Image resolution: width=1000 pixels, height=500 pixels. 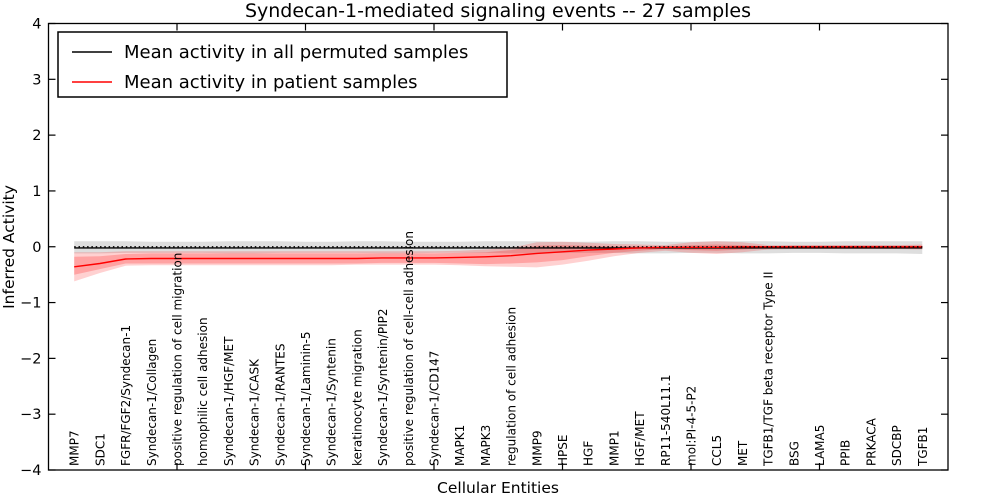 I want to click on y-tick-label: −3, so click(x=30, y=415).